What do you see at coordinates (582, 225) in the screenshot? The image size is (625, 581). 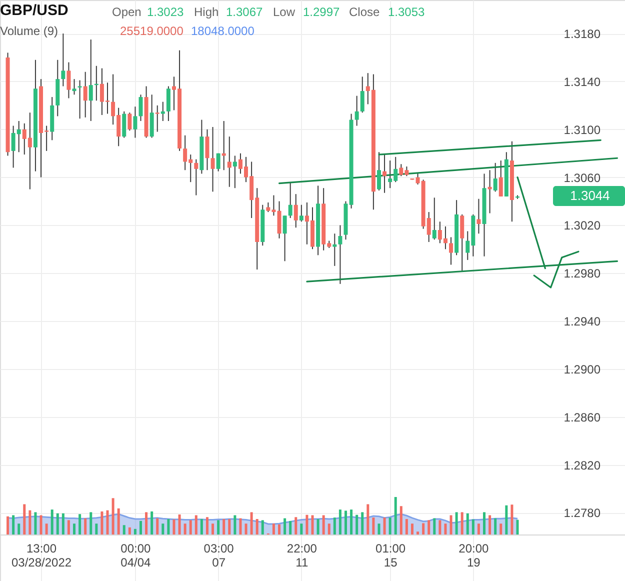 I see `y-tick-label: 1.3020` at bounding box center [582, 225].